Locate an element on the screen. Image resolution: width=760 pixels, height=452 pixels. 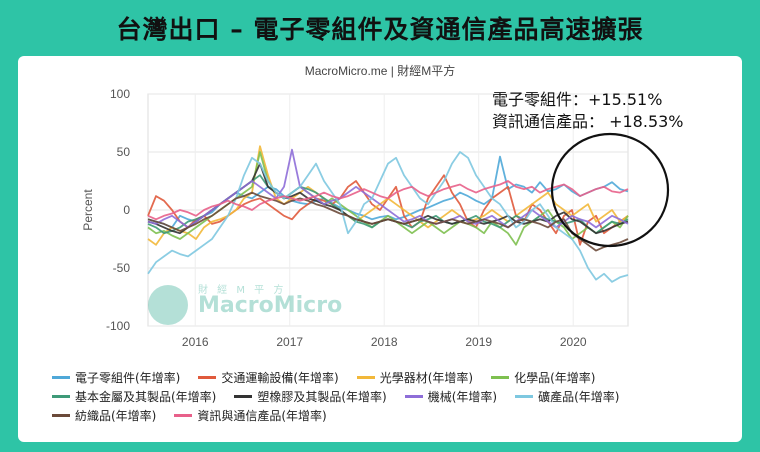
watermark-big-text: MacroMicro is located at coordinates (270, 305).